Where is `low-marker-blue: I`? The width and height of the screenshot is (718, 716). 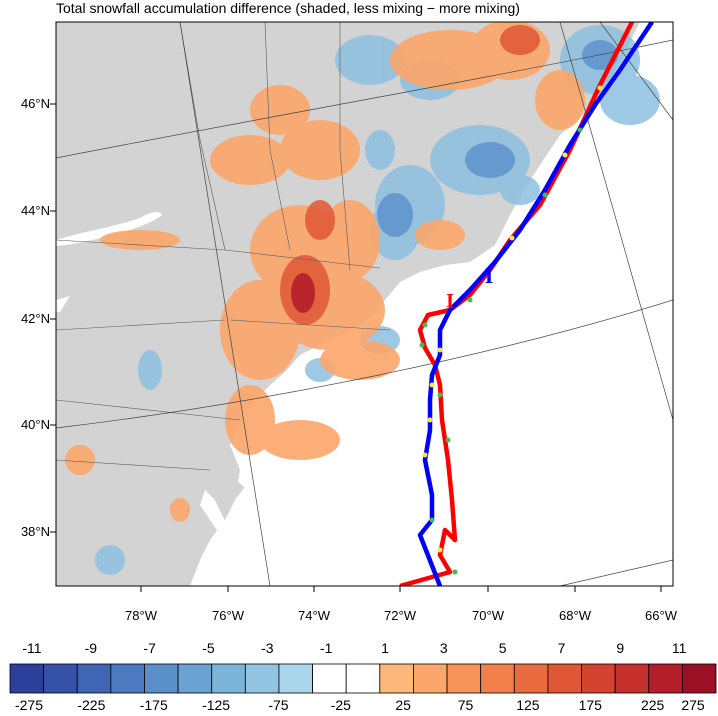
low-marker-blue: I is located at coordinates (489, 275).